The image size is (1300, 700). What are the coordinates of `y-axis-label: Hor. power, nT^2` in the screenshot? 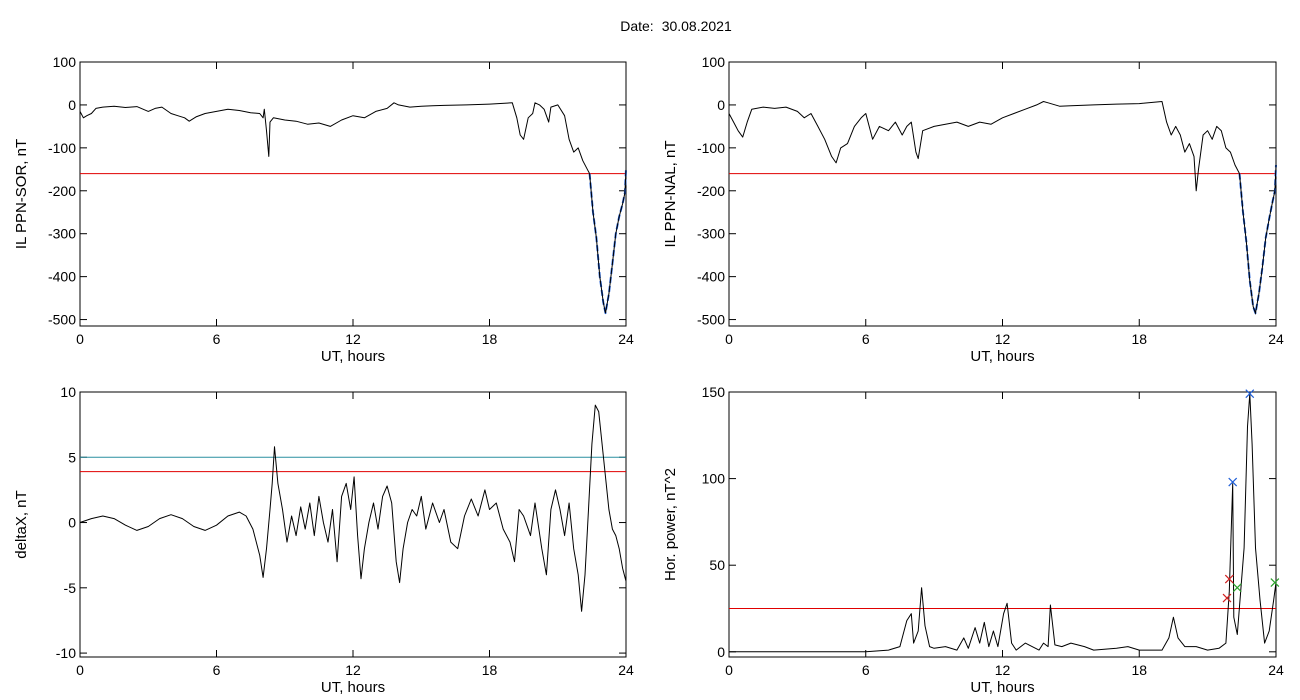 It's located at (670, 524).